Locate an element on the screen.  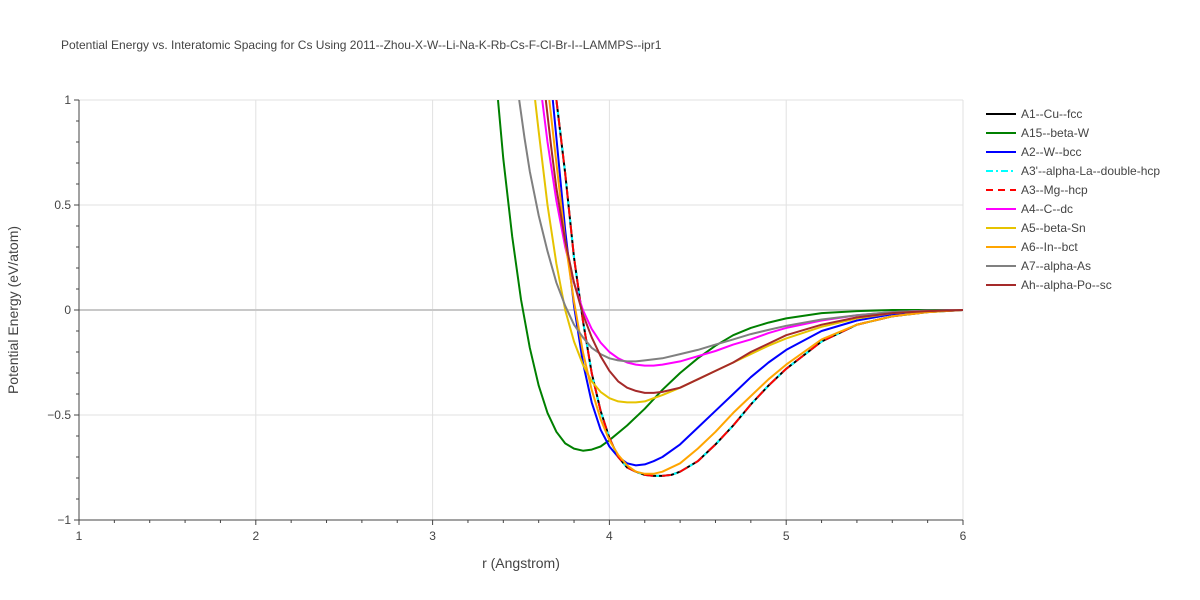
legend-label: A5--beta-Sn is located at coordinates (1053, 228).